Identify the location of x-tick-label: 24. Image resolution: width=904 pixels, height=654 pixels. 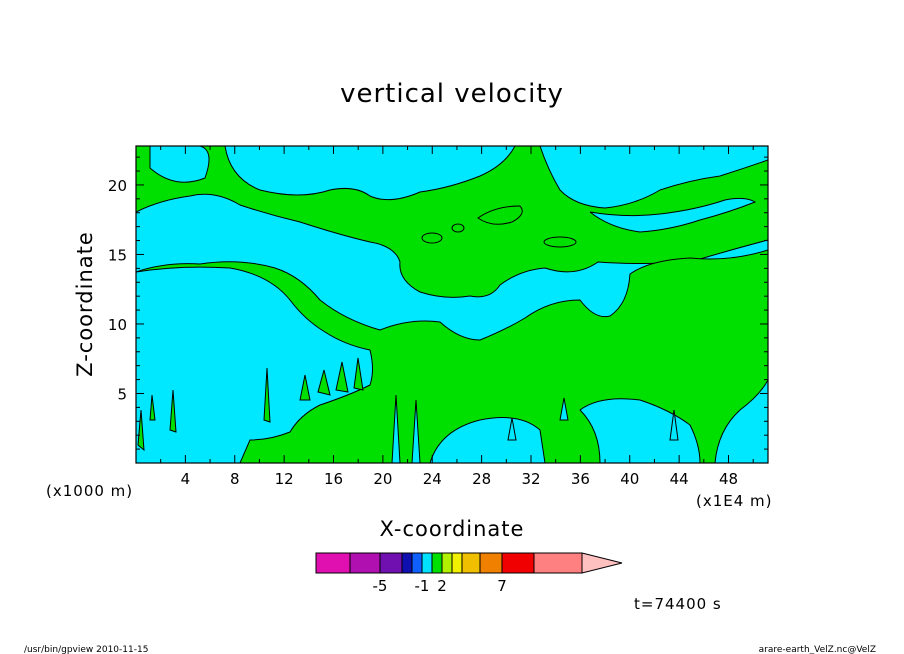
(432, 479).